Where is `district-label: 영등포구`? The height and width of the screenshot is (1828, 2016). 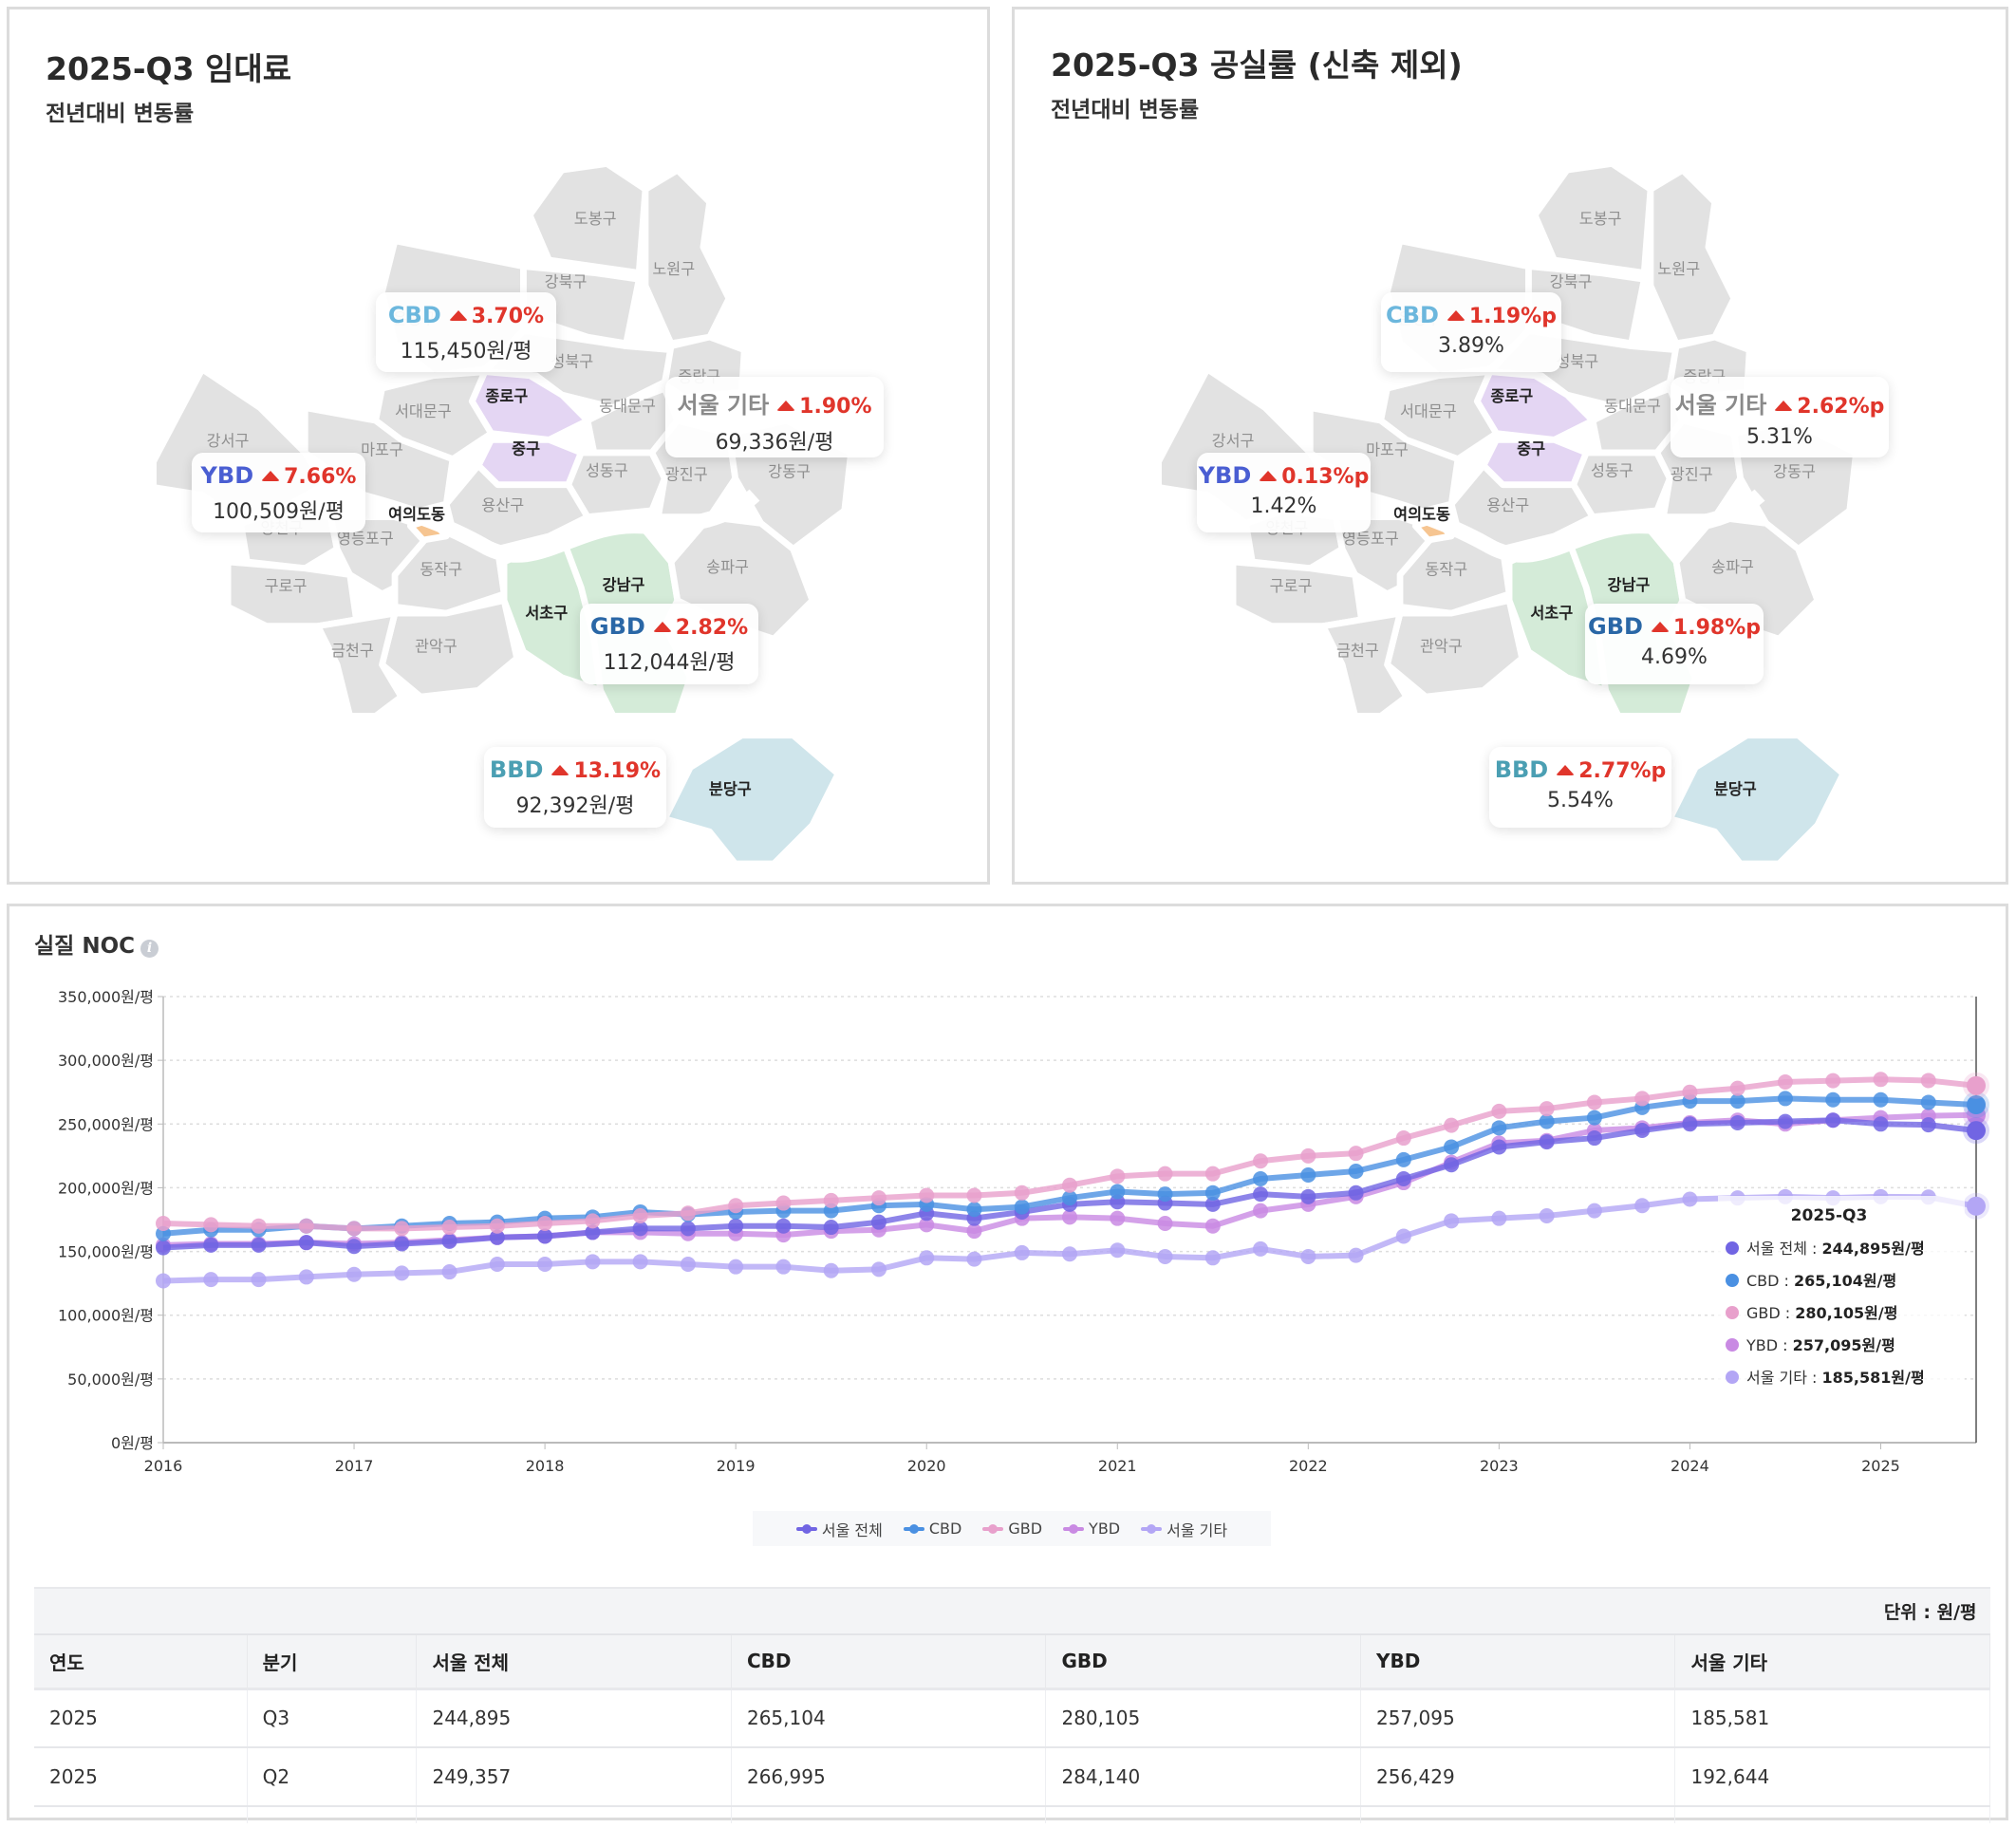
district-label: 영등포구 is located at coordinates (366, 539).